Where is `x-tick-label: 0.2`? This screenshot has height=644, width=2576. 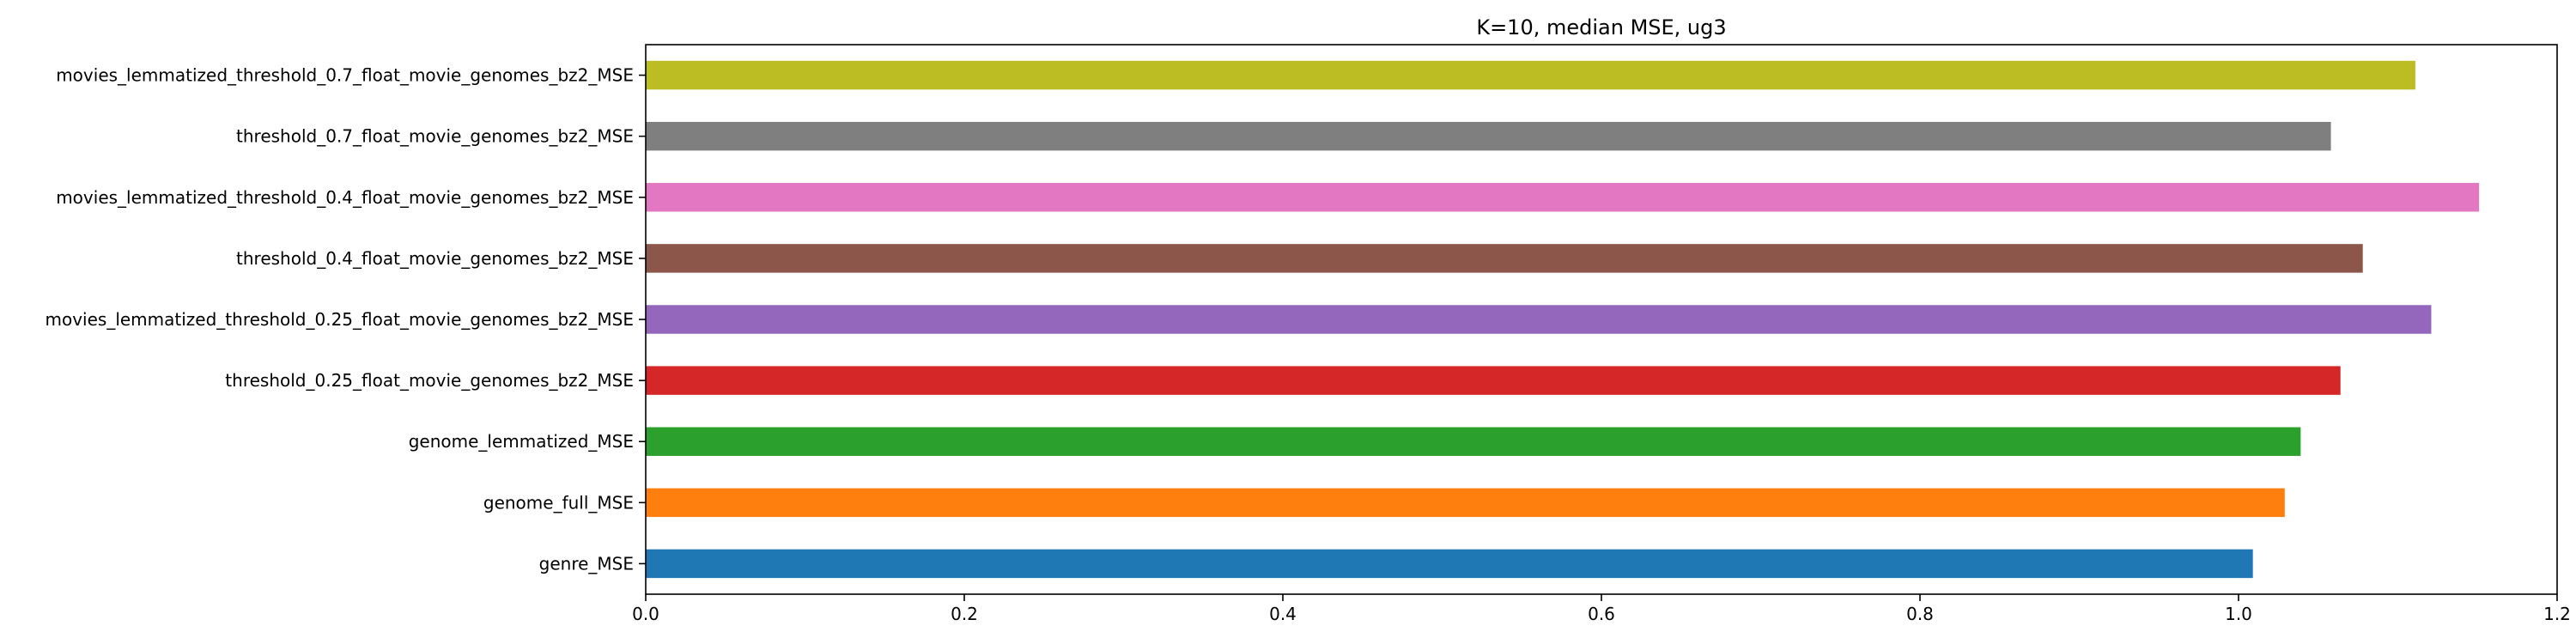 x-tick-label: 0.2 is located at coordinates (965, 614).